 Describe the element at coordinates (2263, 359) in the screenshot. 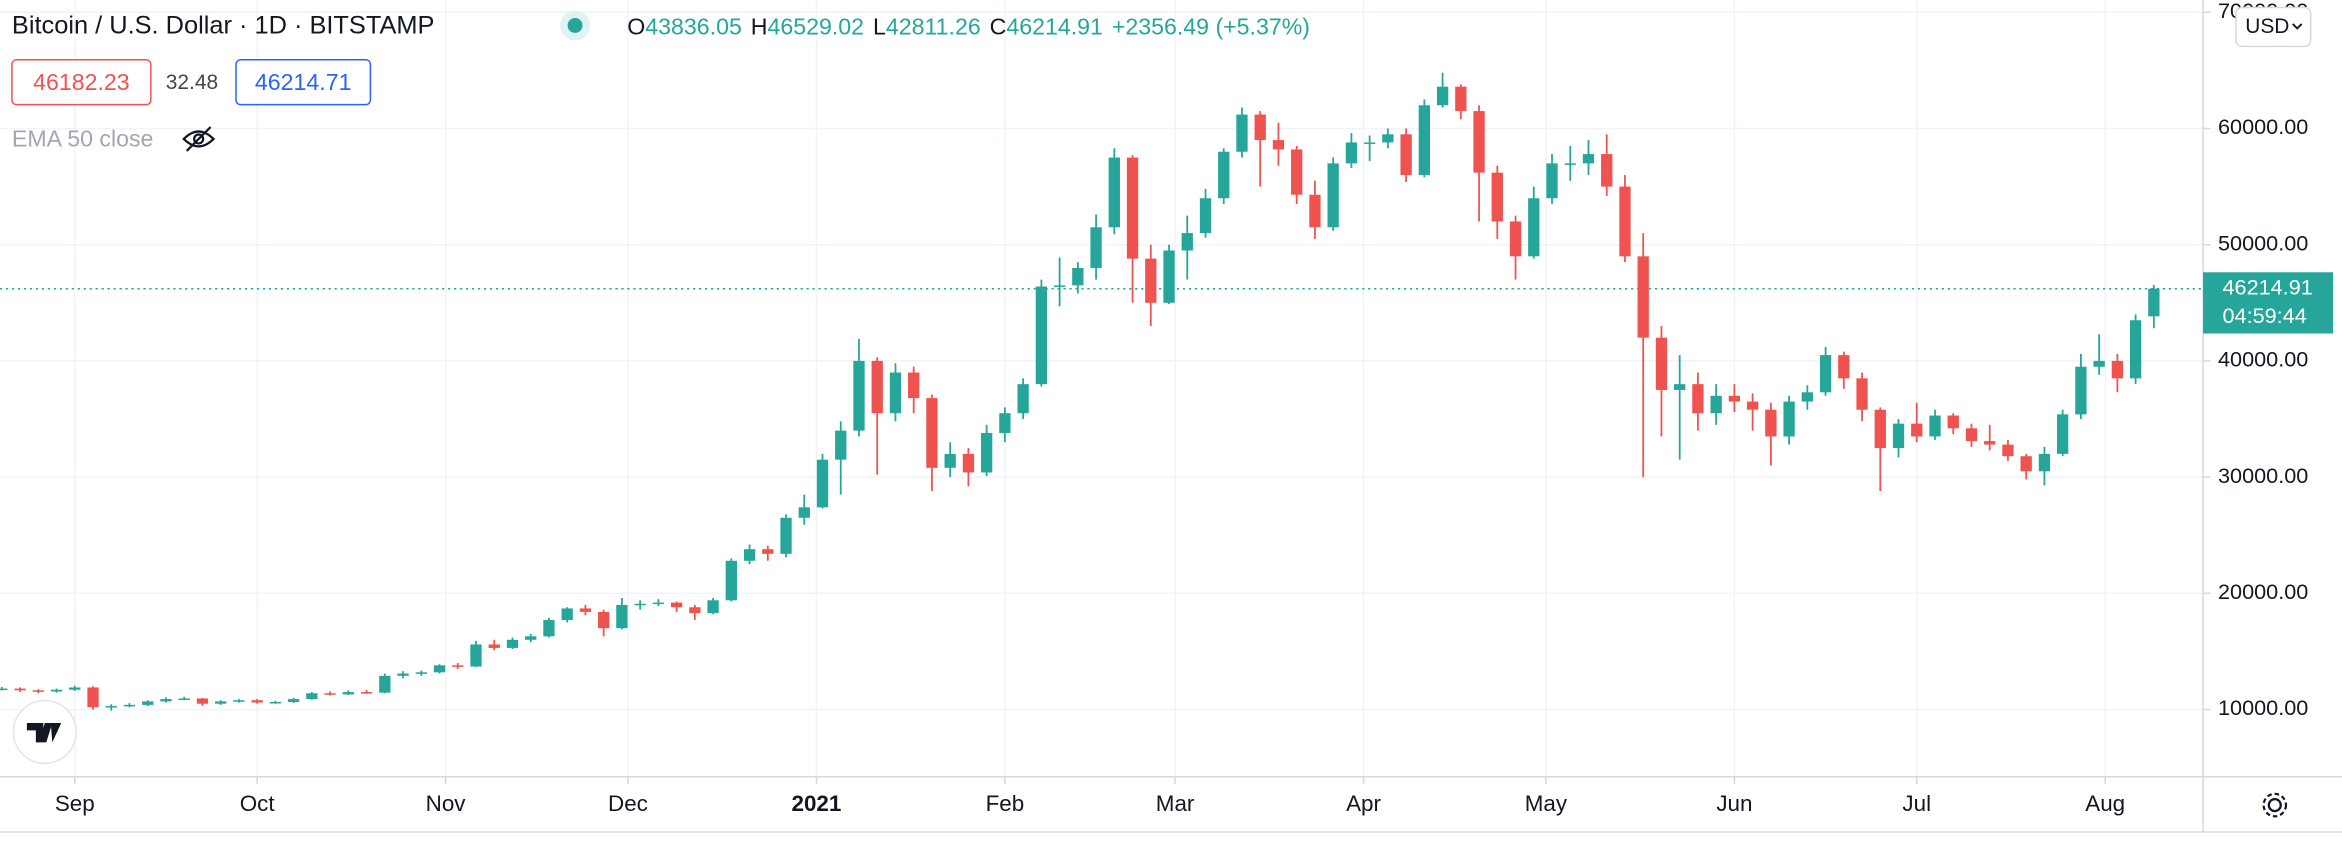

I see `y-tick-label: 40000.00` at that location.